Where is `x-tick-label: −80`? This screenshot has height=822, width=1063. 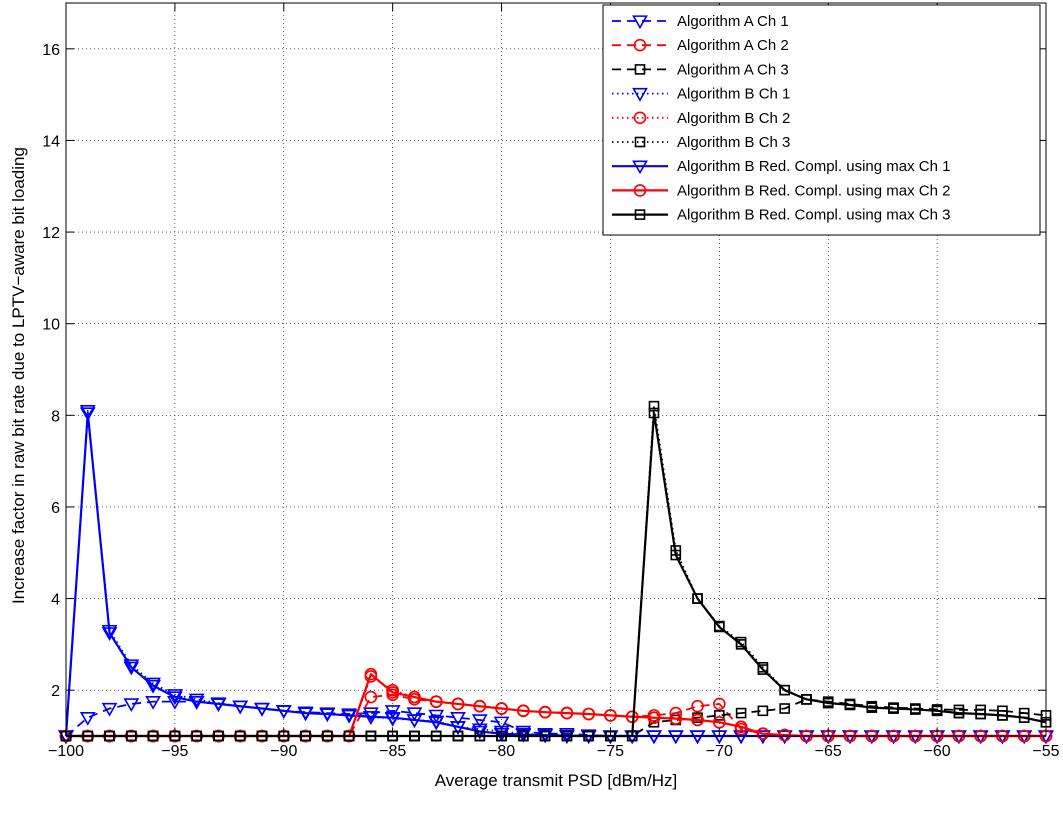 x-tick-label: −80 is located at coordinates (501, 751).